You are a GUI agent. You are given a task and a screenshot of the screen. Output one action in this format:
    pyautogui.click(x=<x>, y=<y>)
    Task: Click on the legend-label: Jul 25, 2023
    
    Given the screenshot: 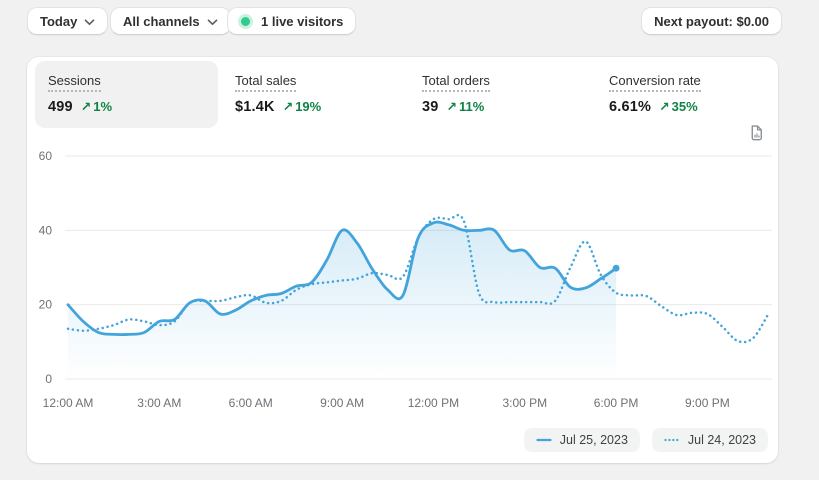 What is the action you would take?
    pyautogui.click(x=593, y=440)
    